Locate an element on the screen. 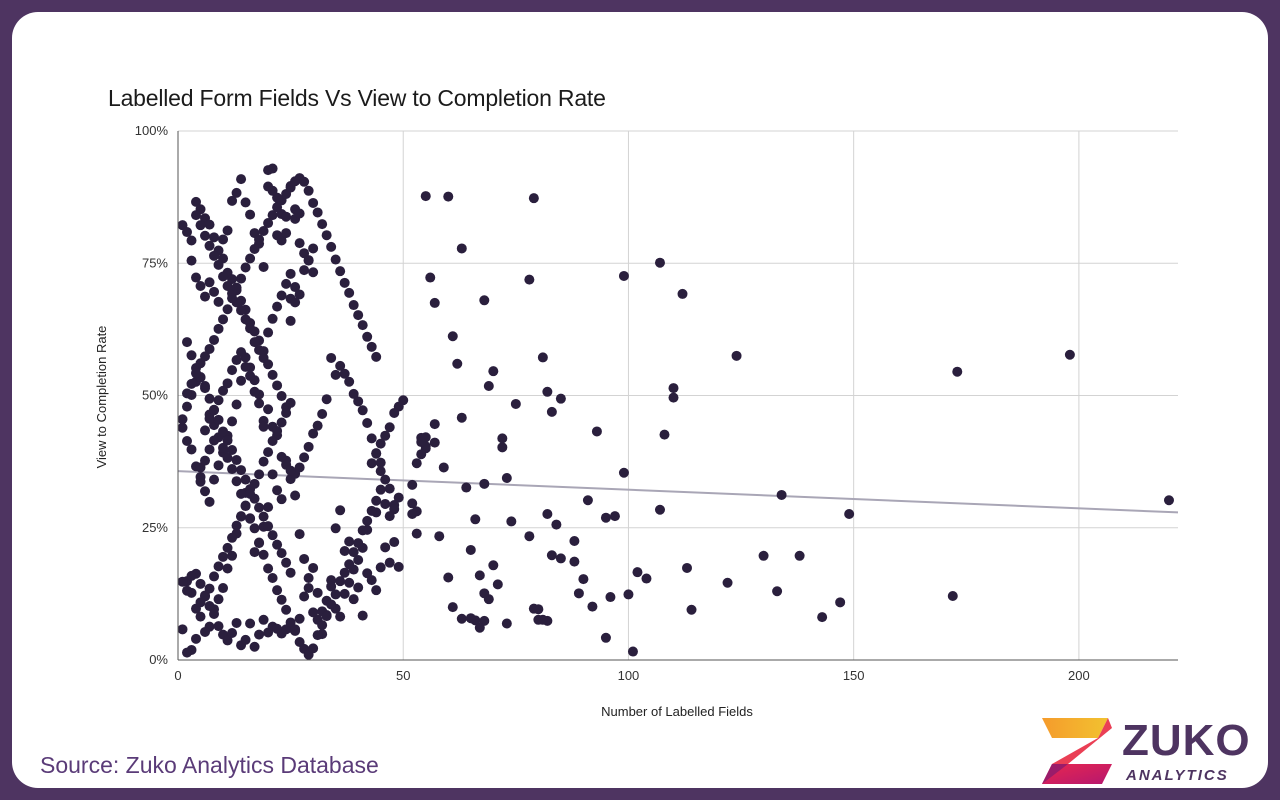 The height and width of the screenshot is (800, 1280). x-tick-label: 50 is located at coordinates (403, 675).